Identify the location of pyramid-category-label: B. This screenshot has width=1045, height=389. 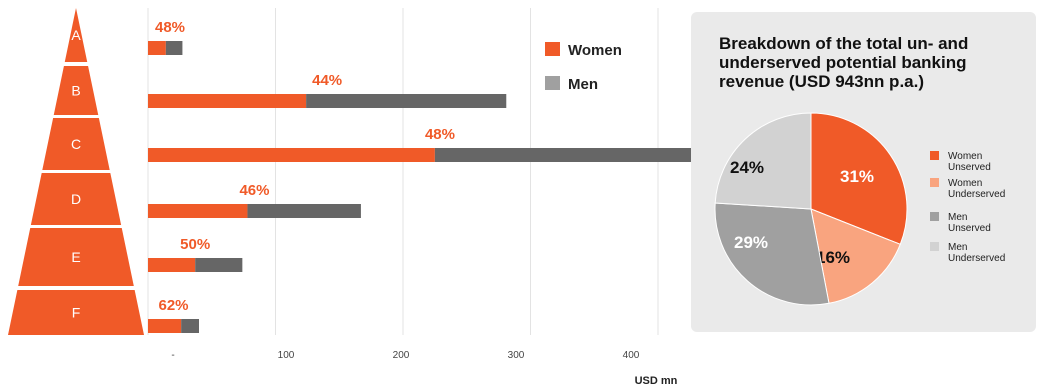
(75, 91).